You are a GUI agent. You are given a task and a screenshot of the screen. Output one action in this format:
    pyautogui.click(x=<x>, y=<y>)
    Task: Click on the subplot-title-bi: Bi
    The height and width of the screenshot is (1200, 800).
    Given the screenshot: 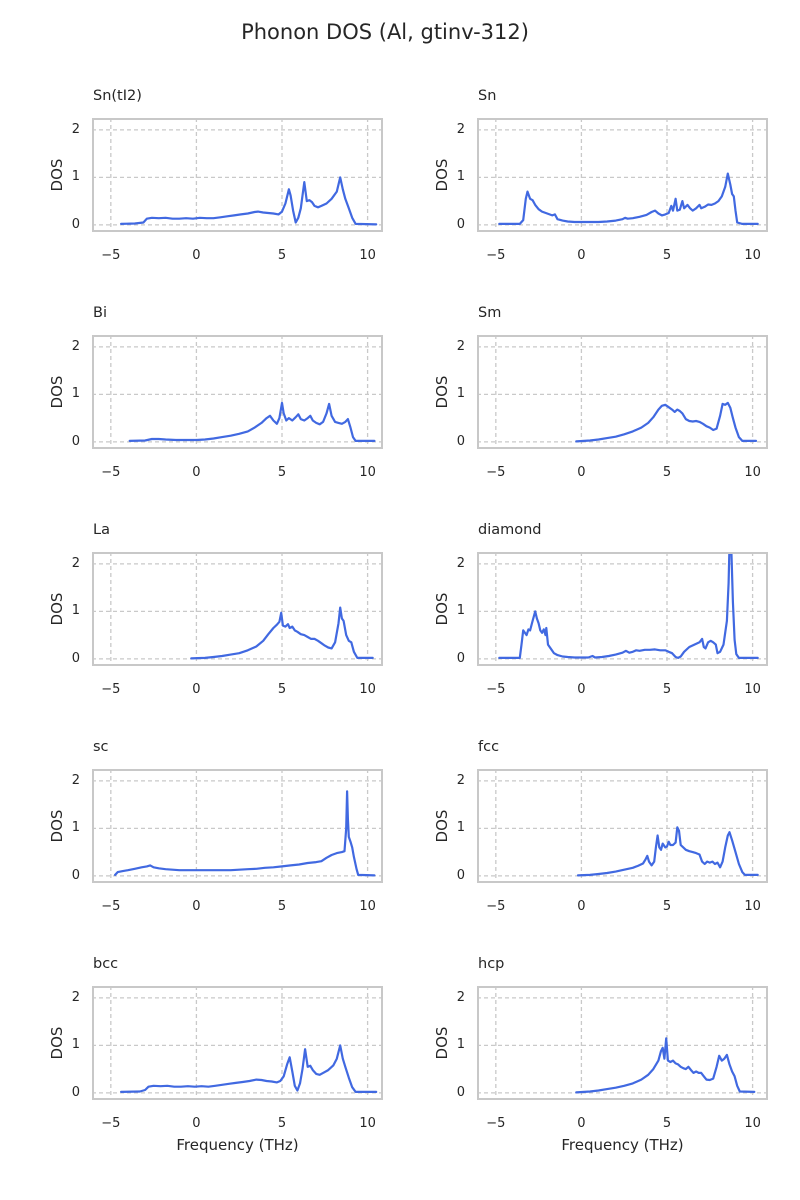 What is the action you would take?
    pyautogui.click(x=100, y=313)
    